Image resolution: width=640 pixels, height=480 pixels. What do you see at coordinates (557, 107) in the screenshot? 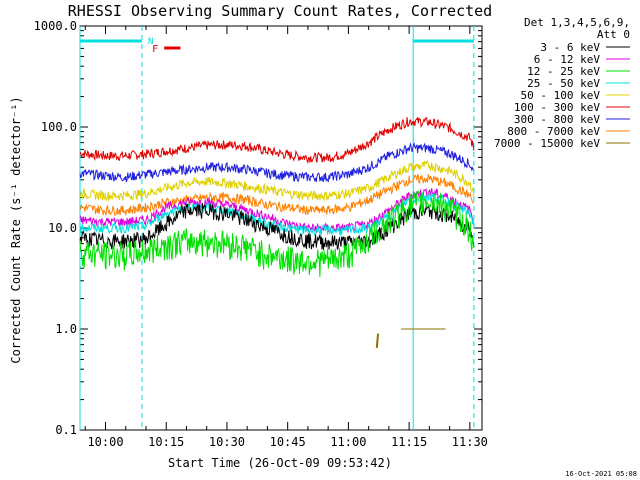
I see `legend-entry-label: 100 - 300 keV` at bounding box center [557, 107].